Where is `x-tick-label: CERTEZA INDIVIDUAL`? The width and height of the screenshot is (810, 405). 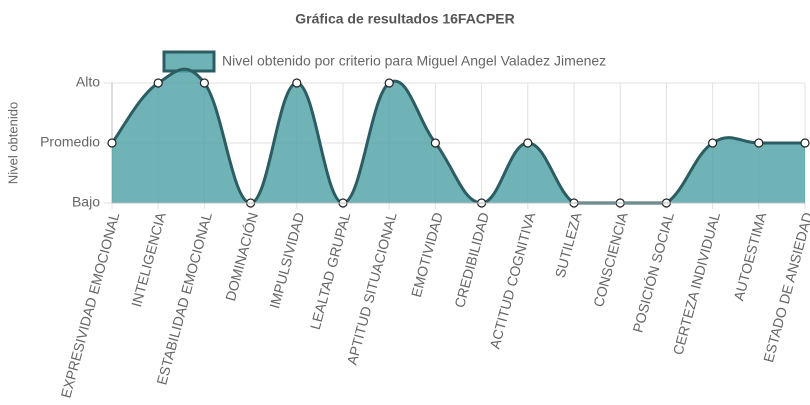 x-tick-label: CERTEZA INDIVIDUAL is located at coordinates (696, 283).